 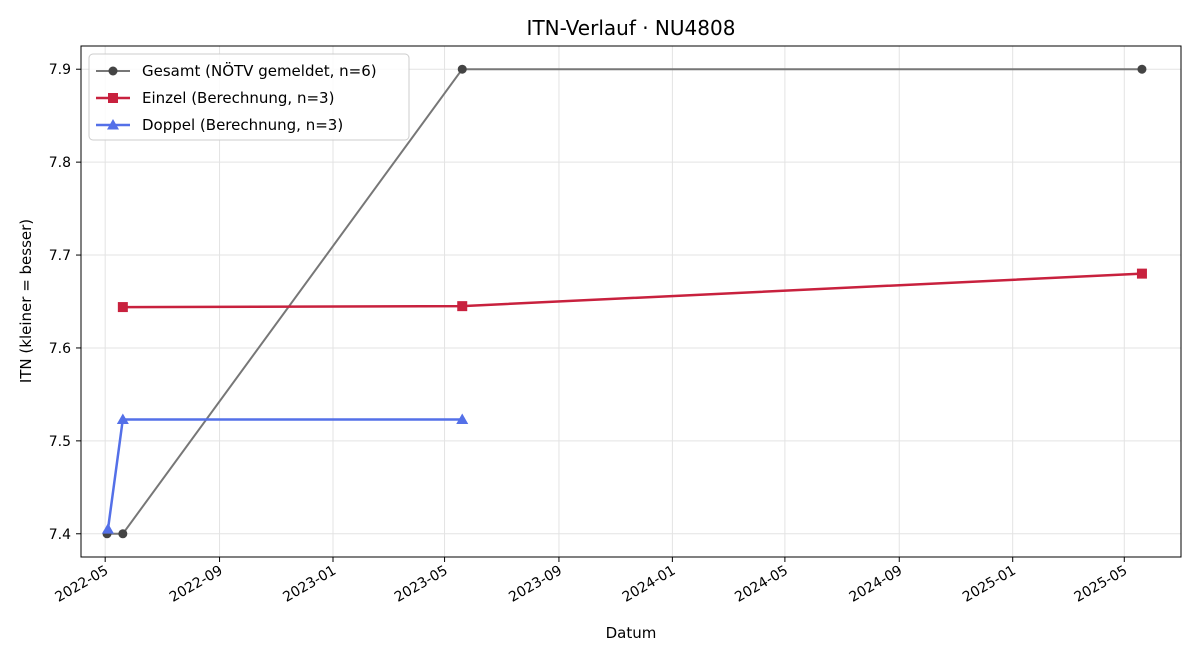 What do you see at coordinates (60, 442) in the screenshot?
I see `y-tick-label: 7.5` at bounding box center [60, 442].